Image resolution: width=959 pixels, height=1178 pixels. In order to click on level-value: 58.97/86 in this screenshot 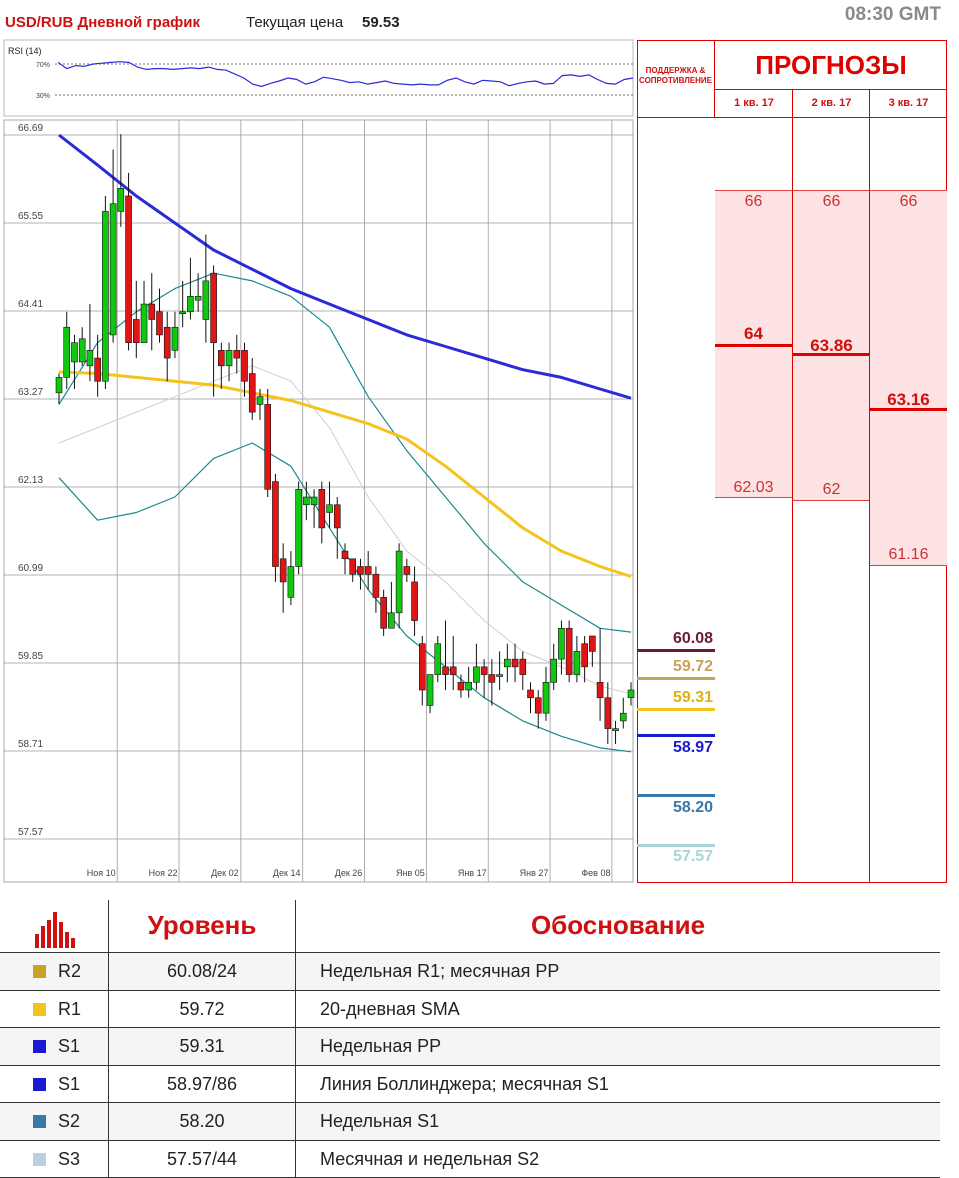, I will do `click(202, 1083)`.